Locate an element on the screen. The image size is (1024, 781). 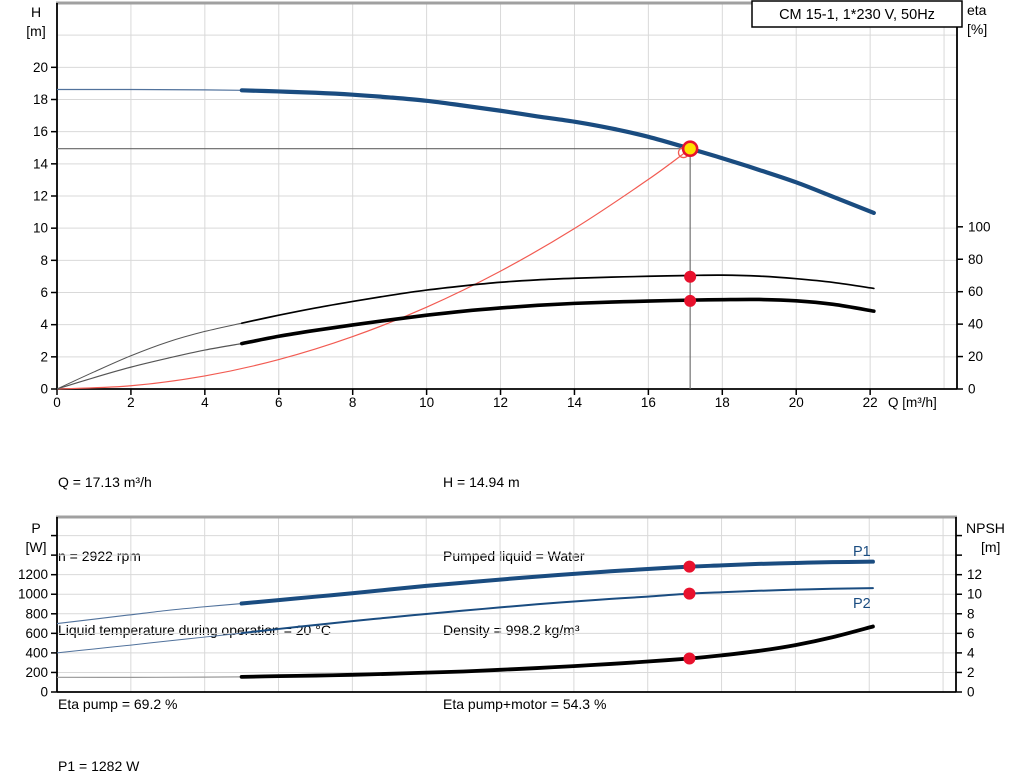
right-axis-tick-label: 2 is located at coordinates (971, 672).